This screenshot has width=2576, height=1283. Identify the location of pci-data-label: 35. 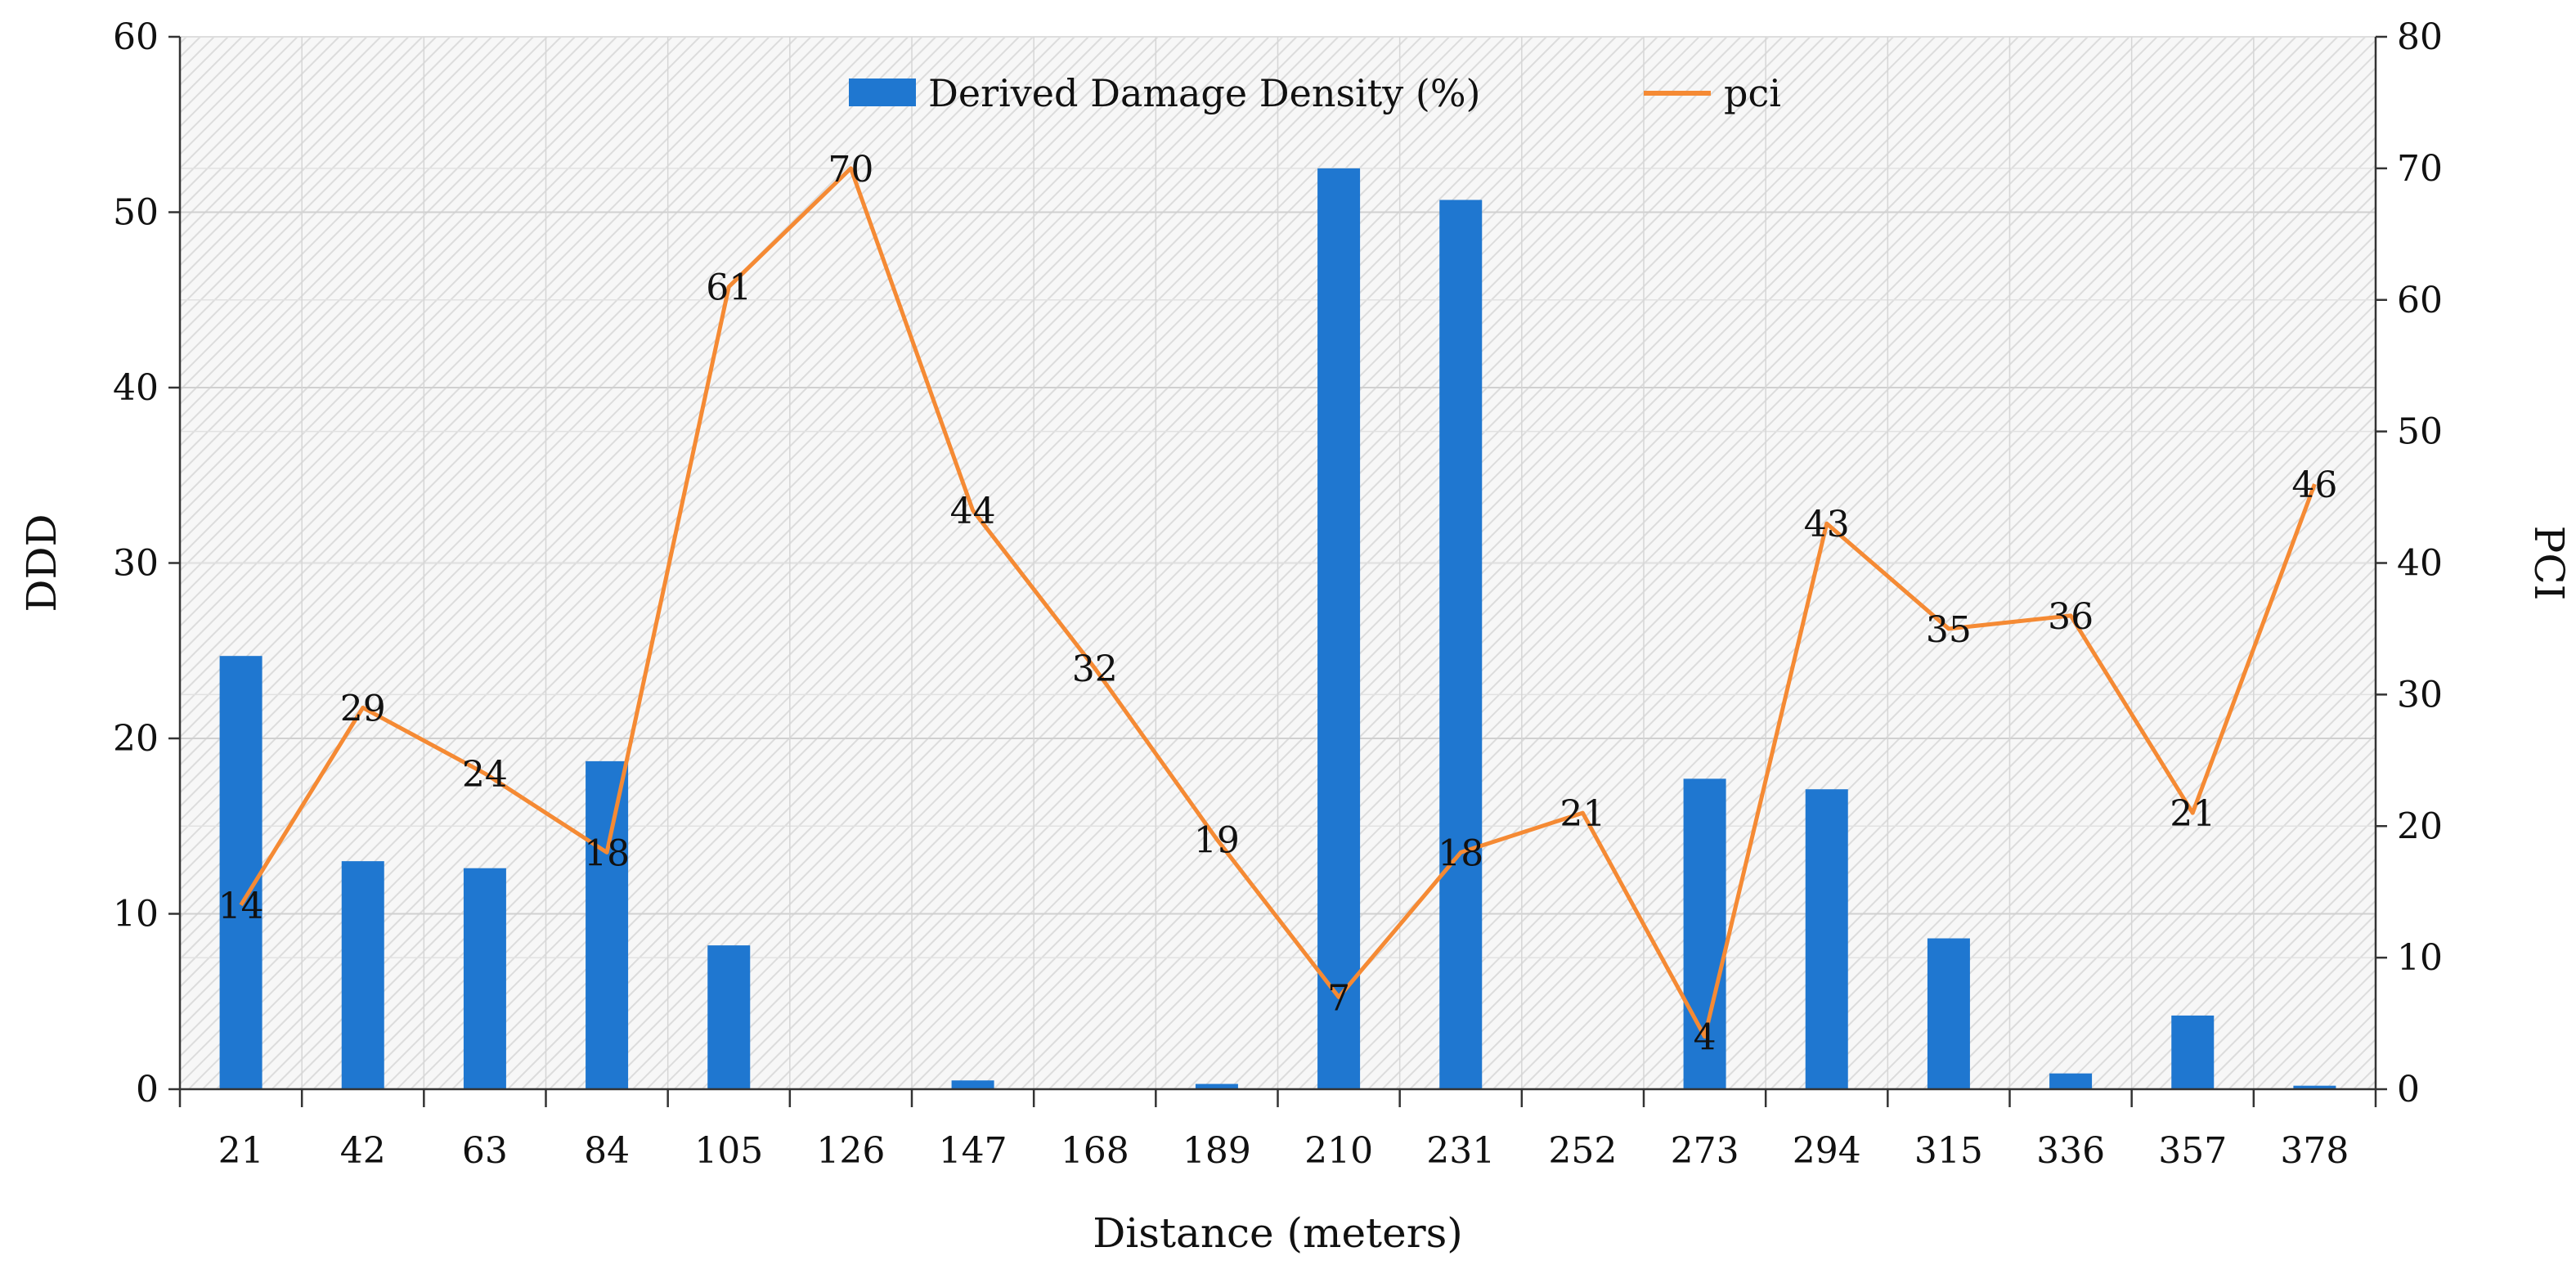
(1949, 630).